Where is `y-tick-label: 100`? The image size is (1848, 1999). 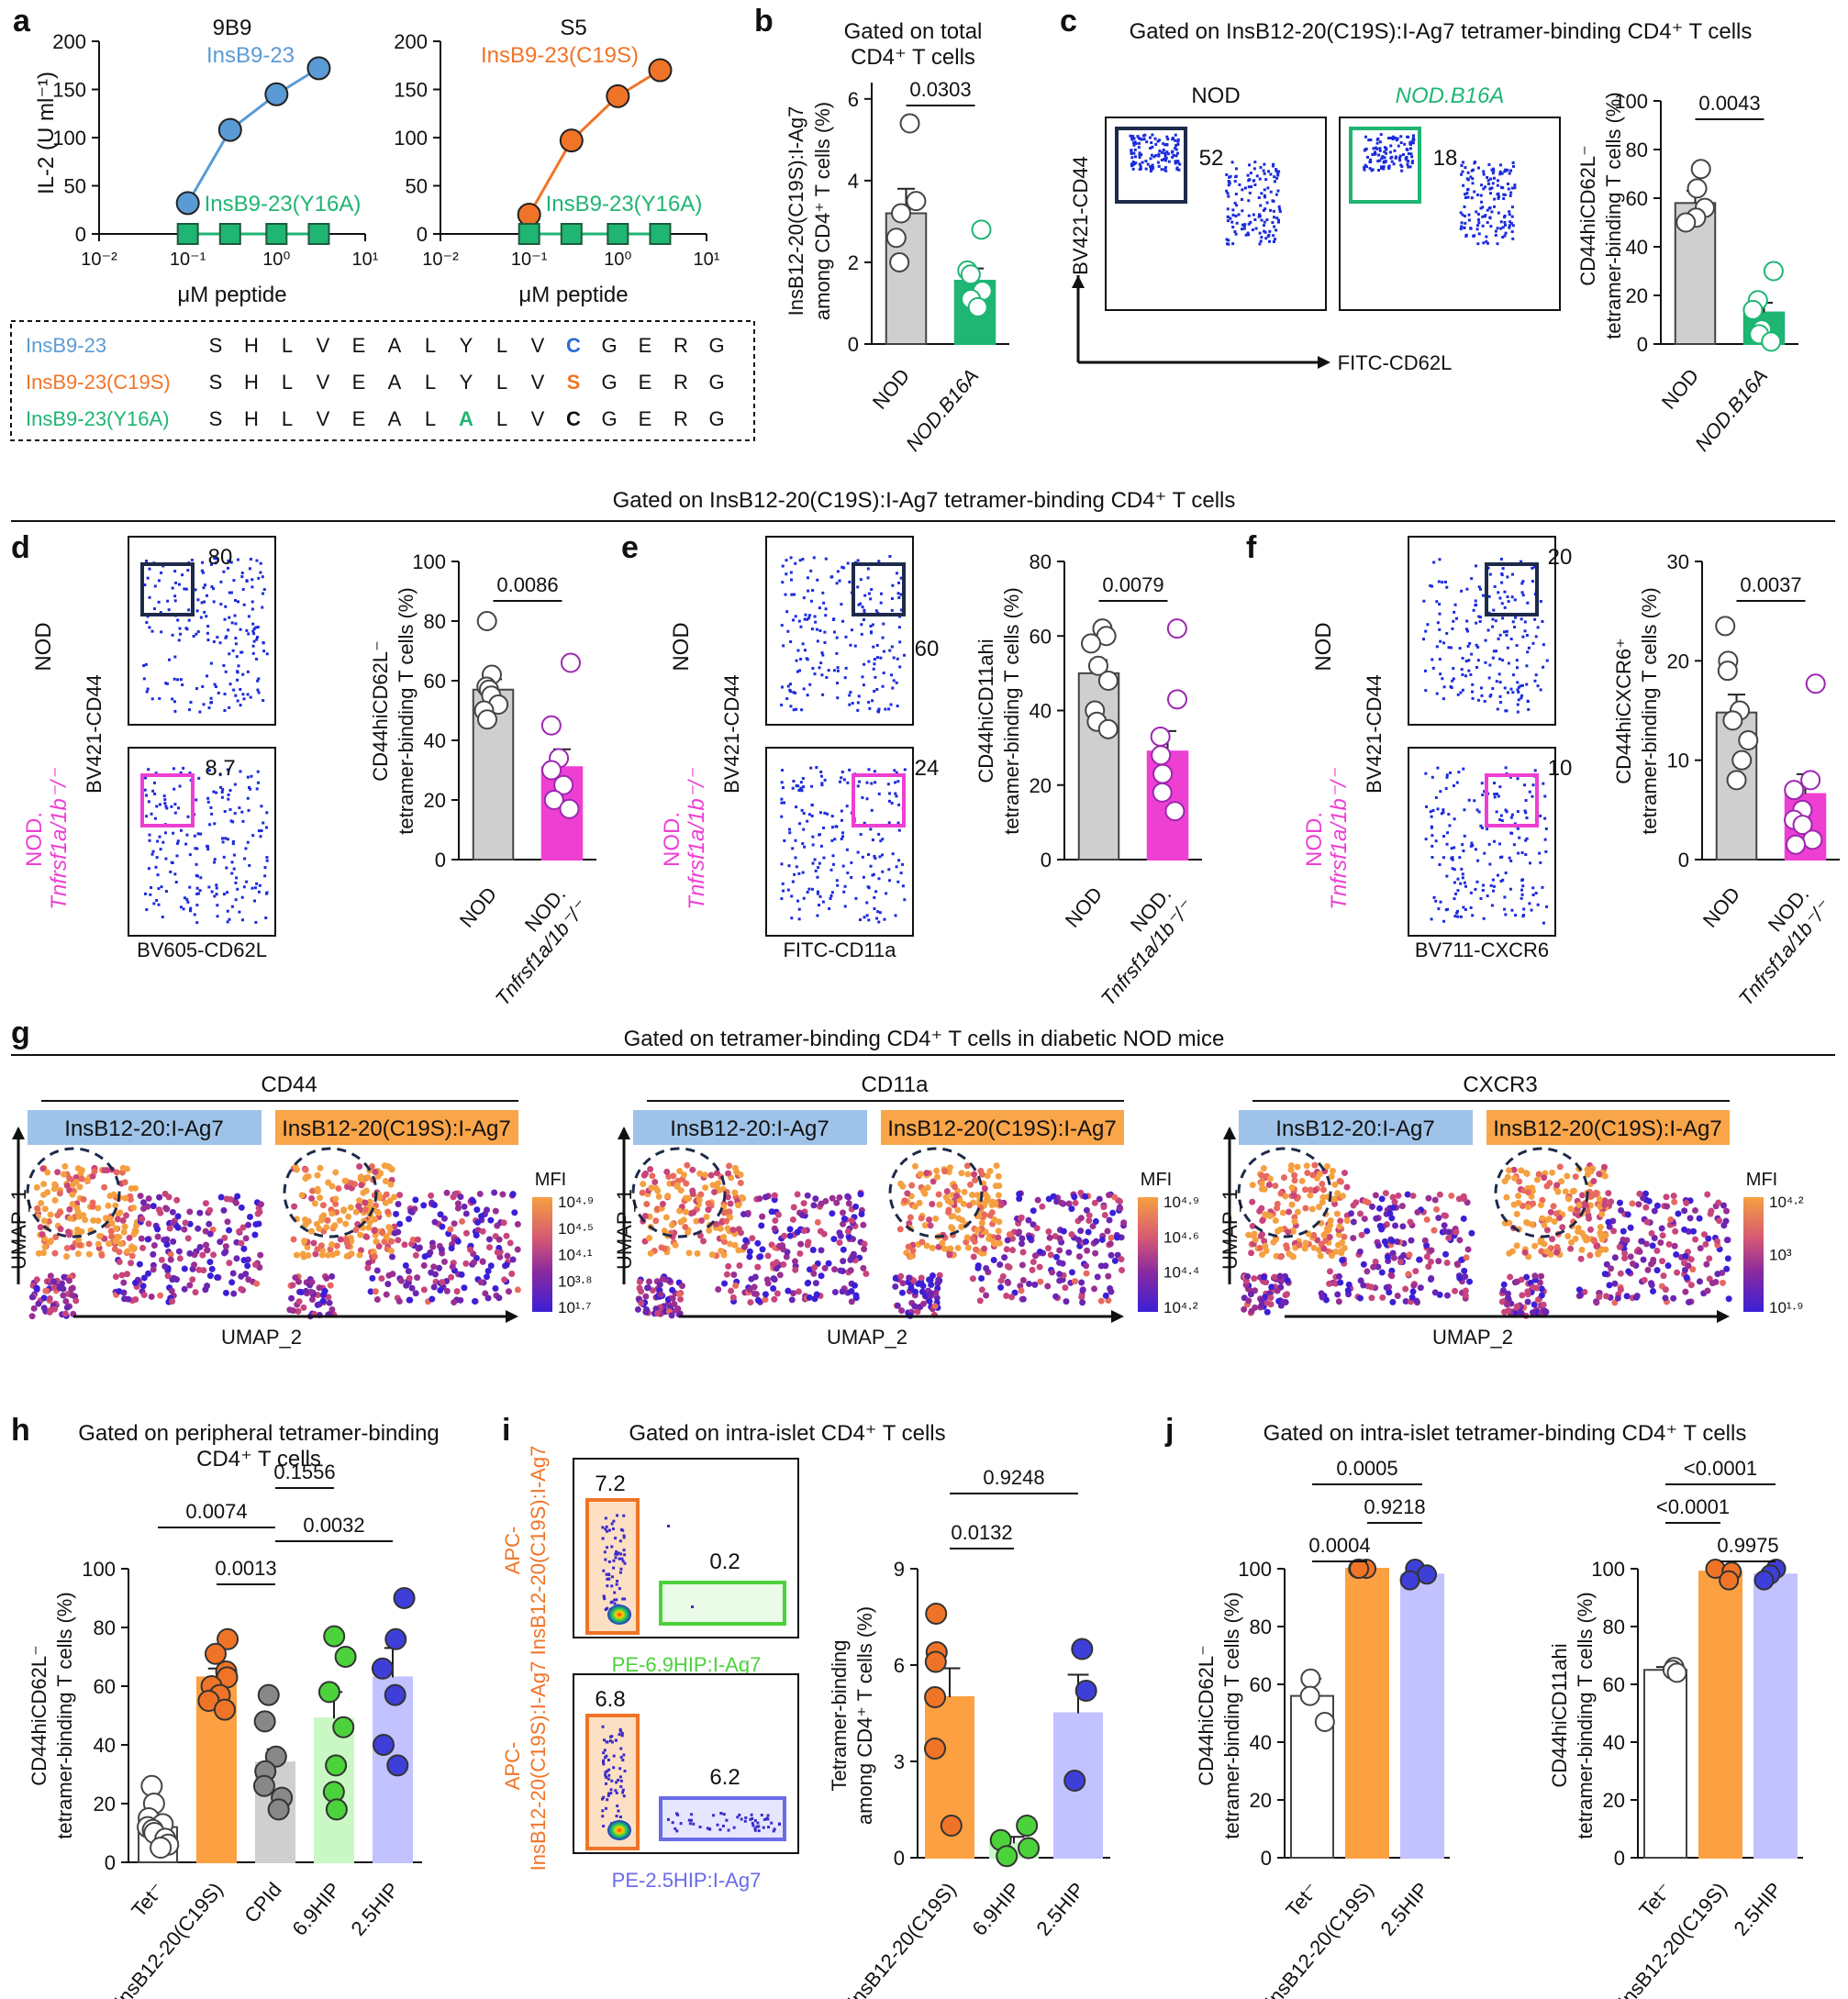 y-tick-label: 100 is located at coordinates (429, 561).